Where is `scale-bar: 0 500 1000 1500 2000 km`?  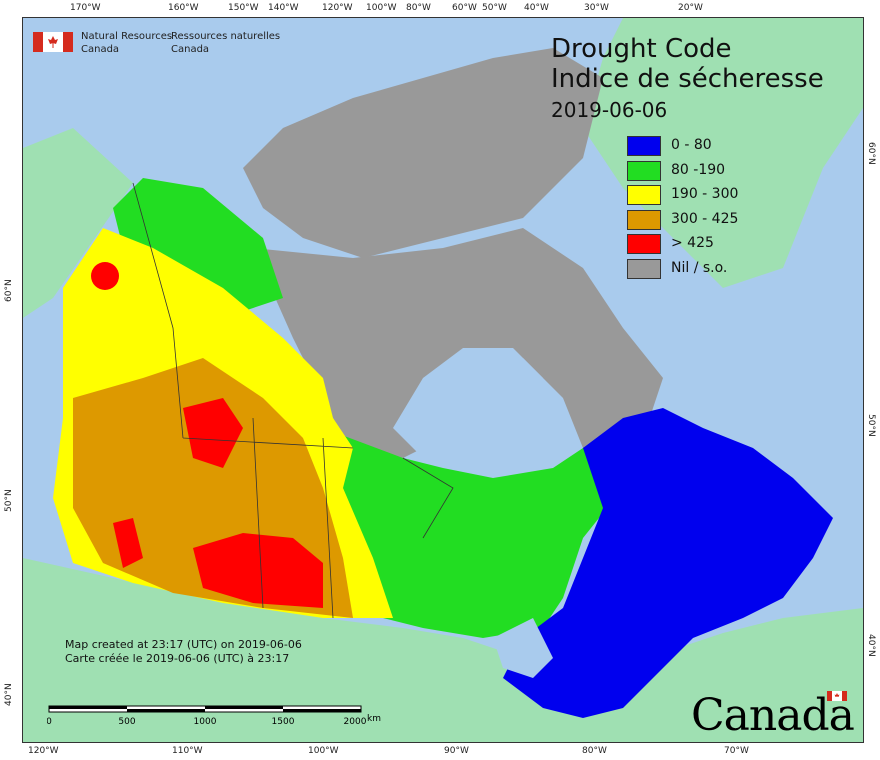
scale-bar: 0 500 1000 1500 2000 km is located at coordinates (213, 715).